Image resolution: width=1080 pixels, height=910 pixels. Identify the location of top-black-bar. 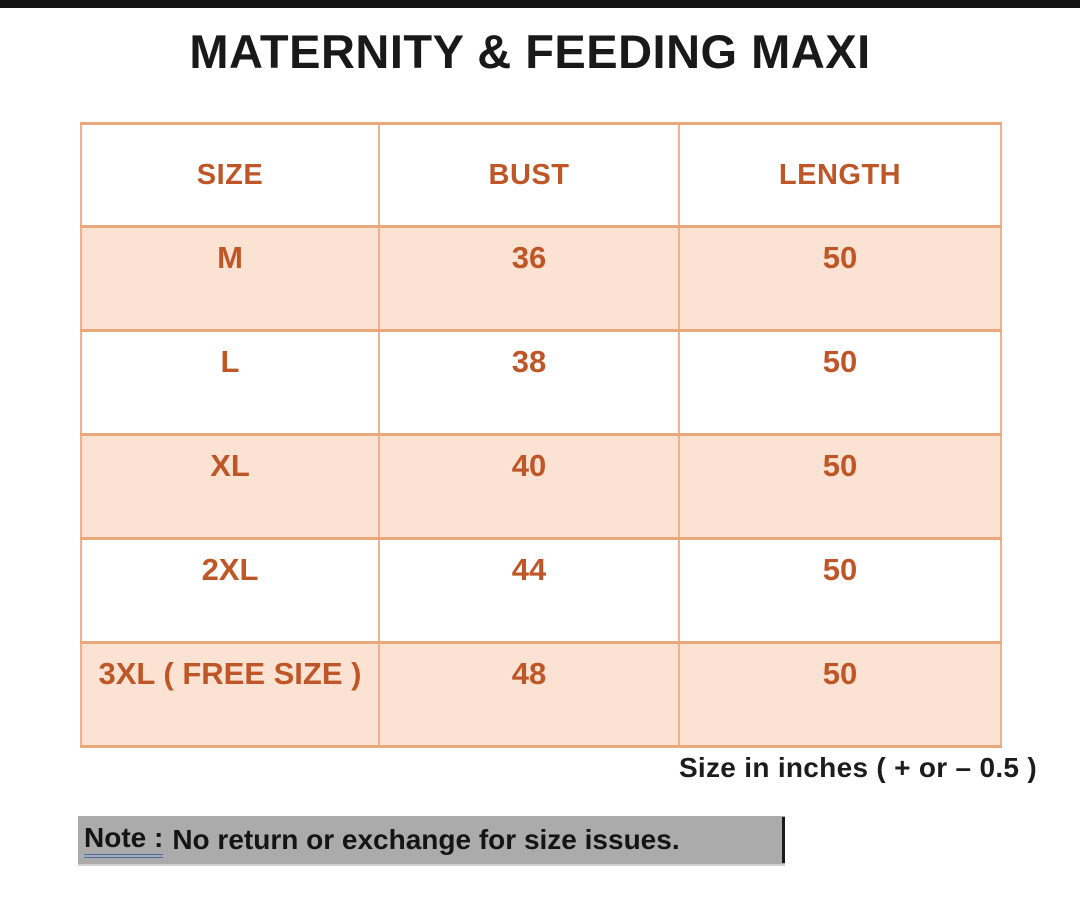
(540, 4).